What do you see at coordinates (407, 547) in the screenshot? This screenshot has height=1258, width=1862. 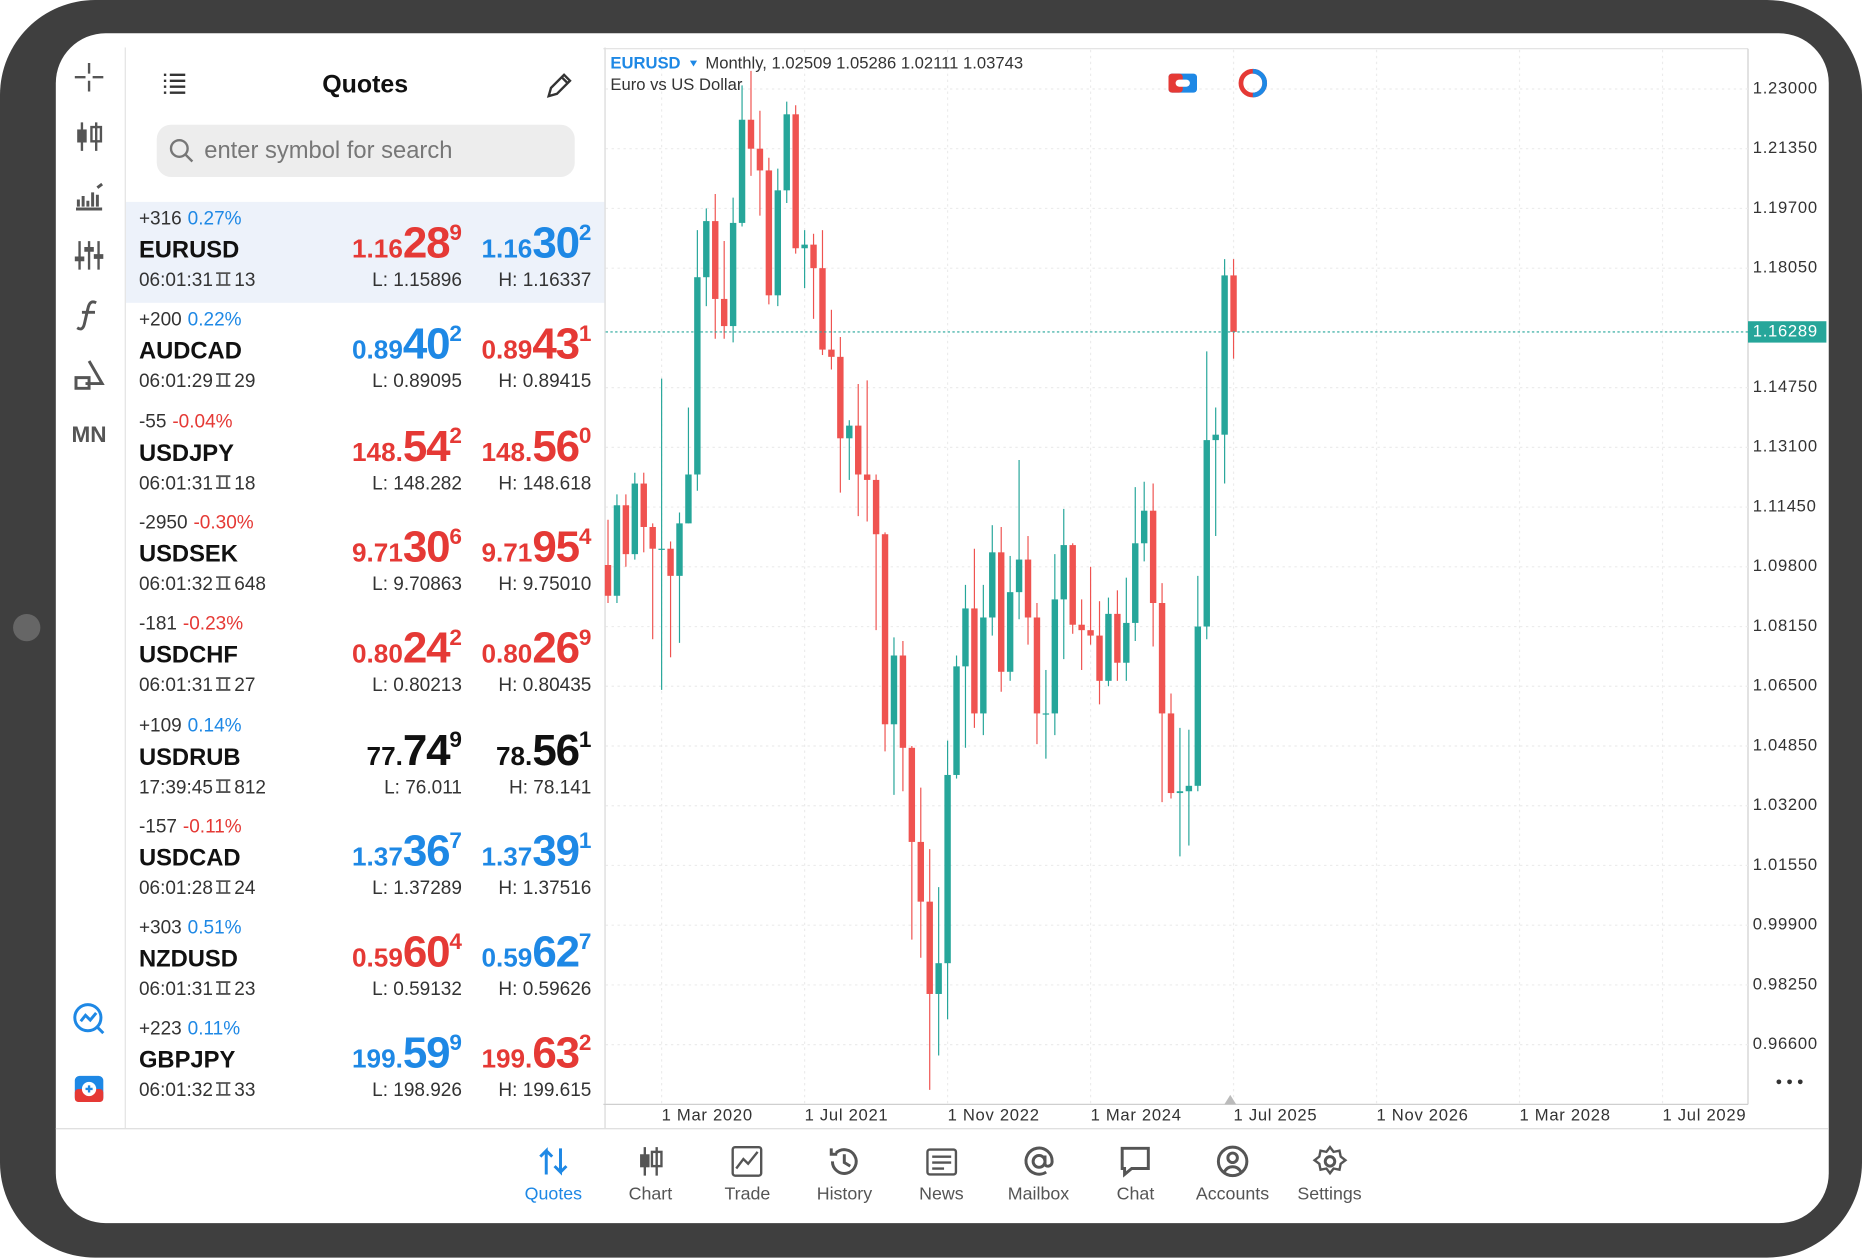 I see `bid-price: 9.71 30 6` at bounding box center [407, 547].